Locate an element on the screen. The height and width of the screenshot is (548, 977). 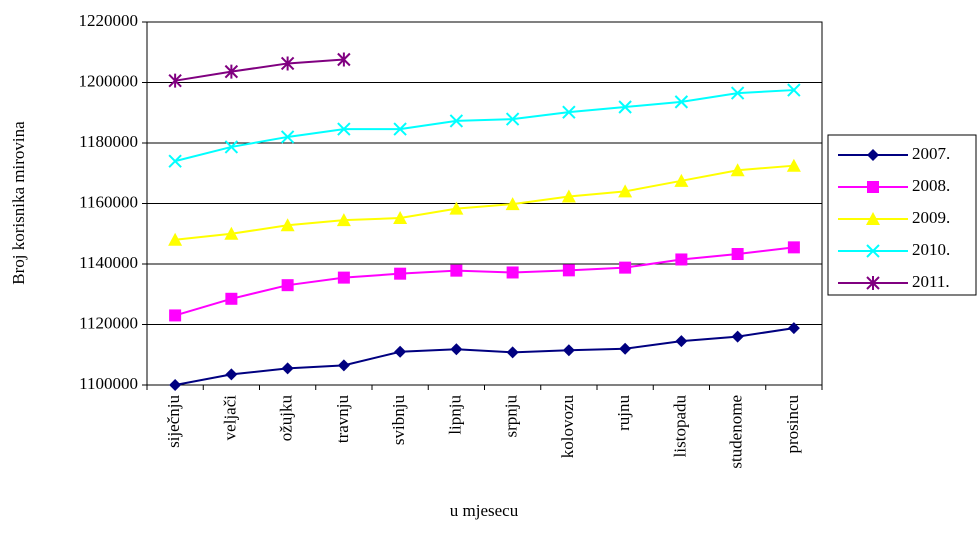
legend-label: 2009. is located at coordinates (931, 217).